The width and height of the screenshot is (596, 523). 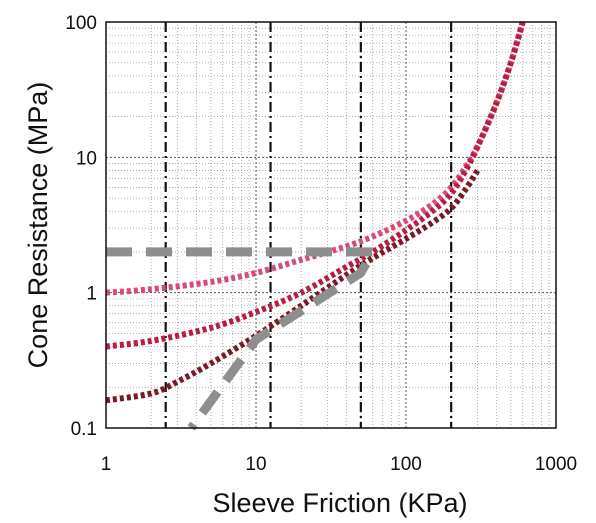 What do you see at coordinates (91, 294) in the screenshot?
I see `y-tick-label: 1` at bounding box center [91, 294].